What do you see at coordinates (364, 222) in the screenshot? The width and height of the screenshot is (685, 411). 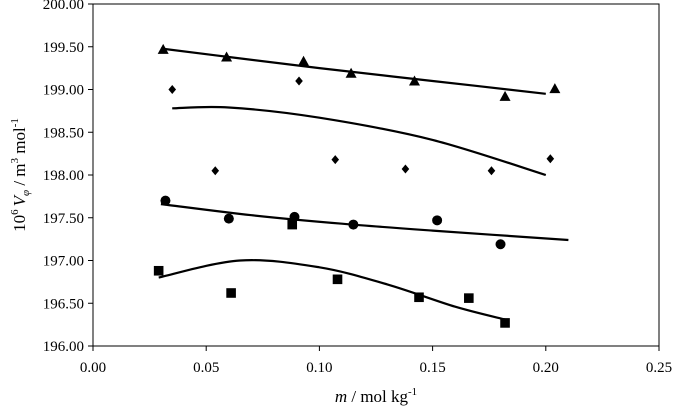 I see `fit-curve-circle` at bounding box center [364, 222].